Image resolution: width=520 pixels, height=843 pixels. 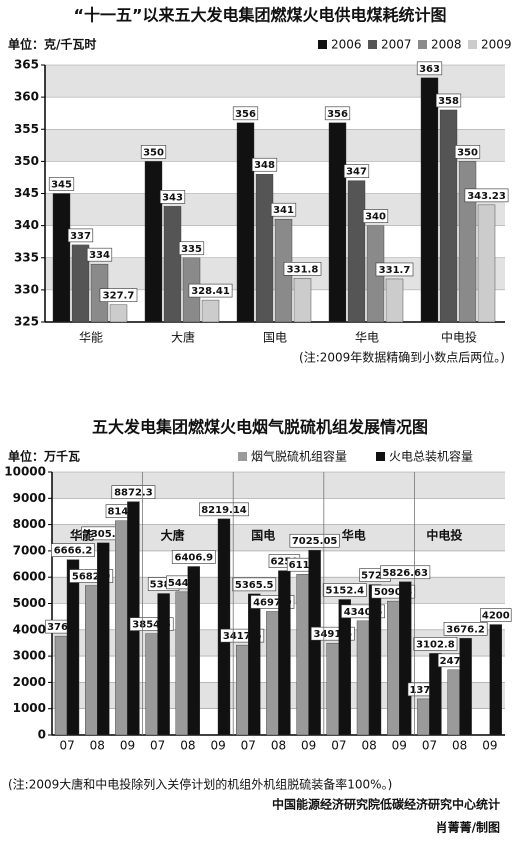 What do you see at coordinates (29, 603) in the screenshot?
I see `y-tick-label: 5000` at bounding box center [29, 603].